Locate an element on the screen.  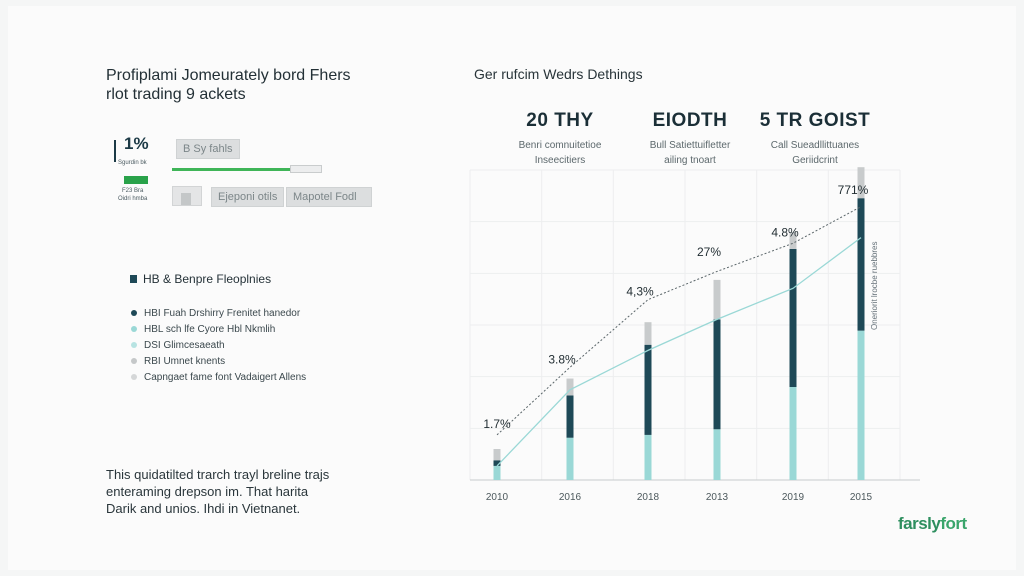
data-label: 4,3% is located at coordinates (640, 292).